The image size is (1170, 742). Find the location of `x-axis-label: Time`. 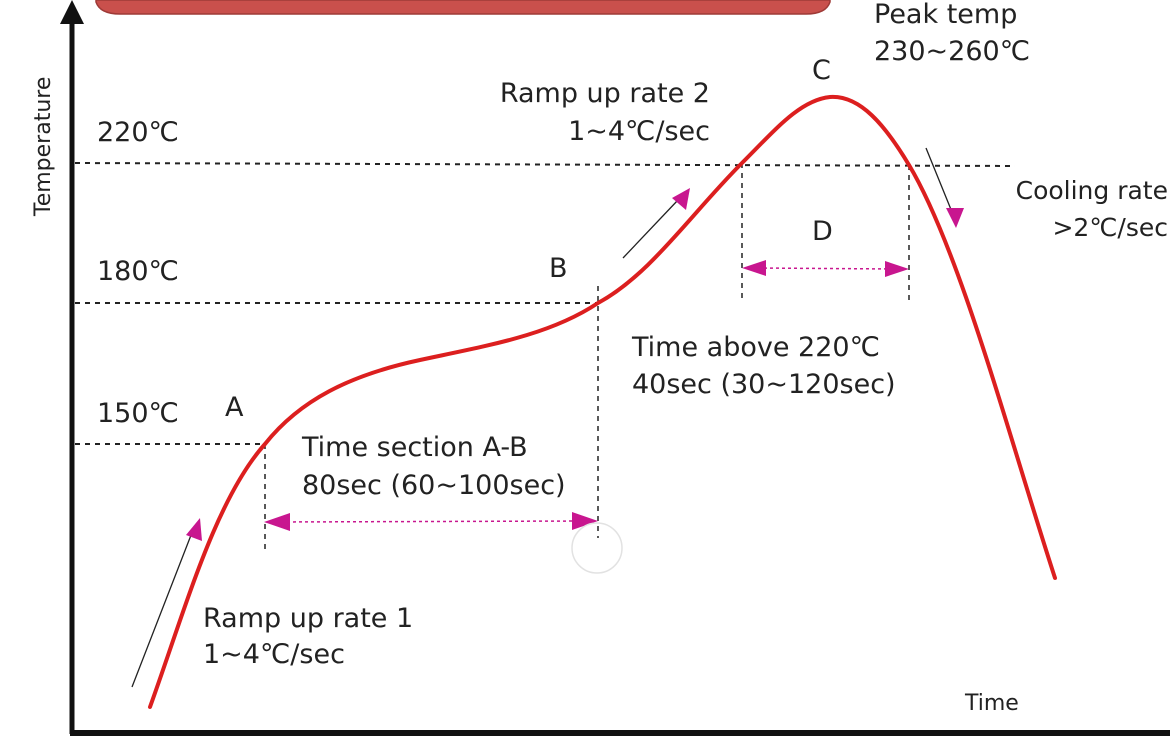

x-axis-label: Time is located at coordinates (991, 703).